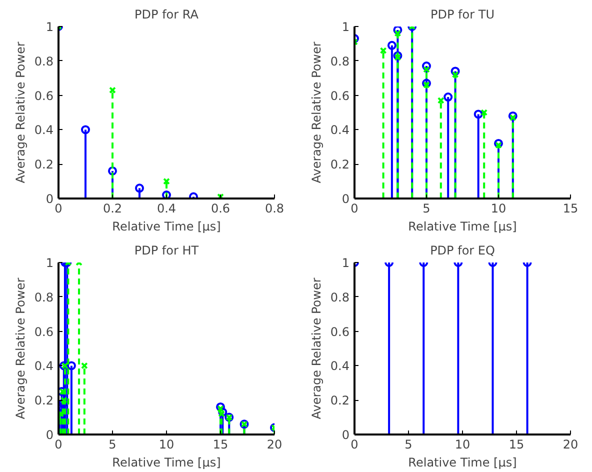 The image size is (592, 472). I want to click on x-tick-label: 0.2, so click(112, 209).